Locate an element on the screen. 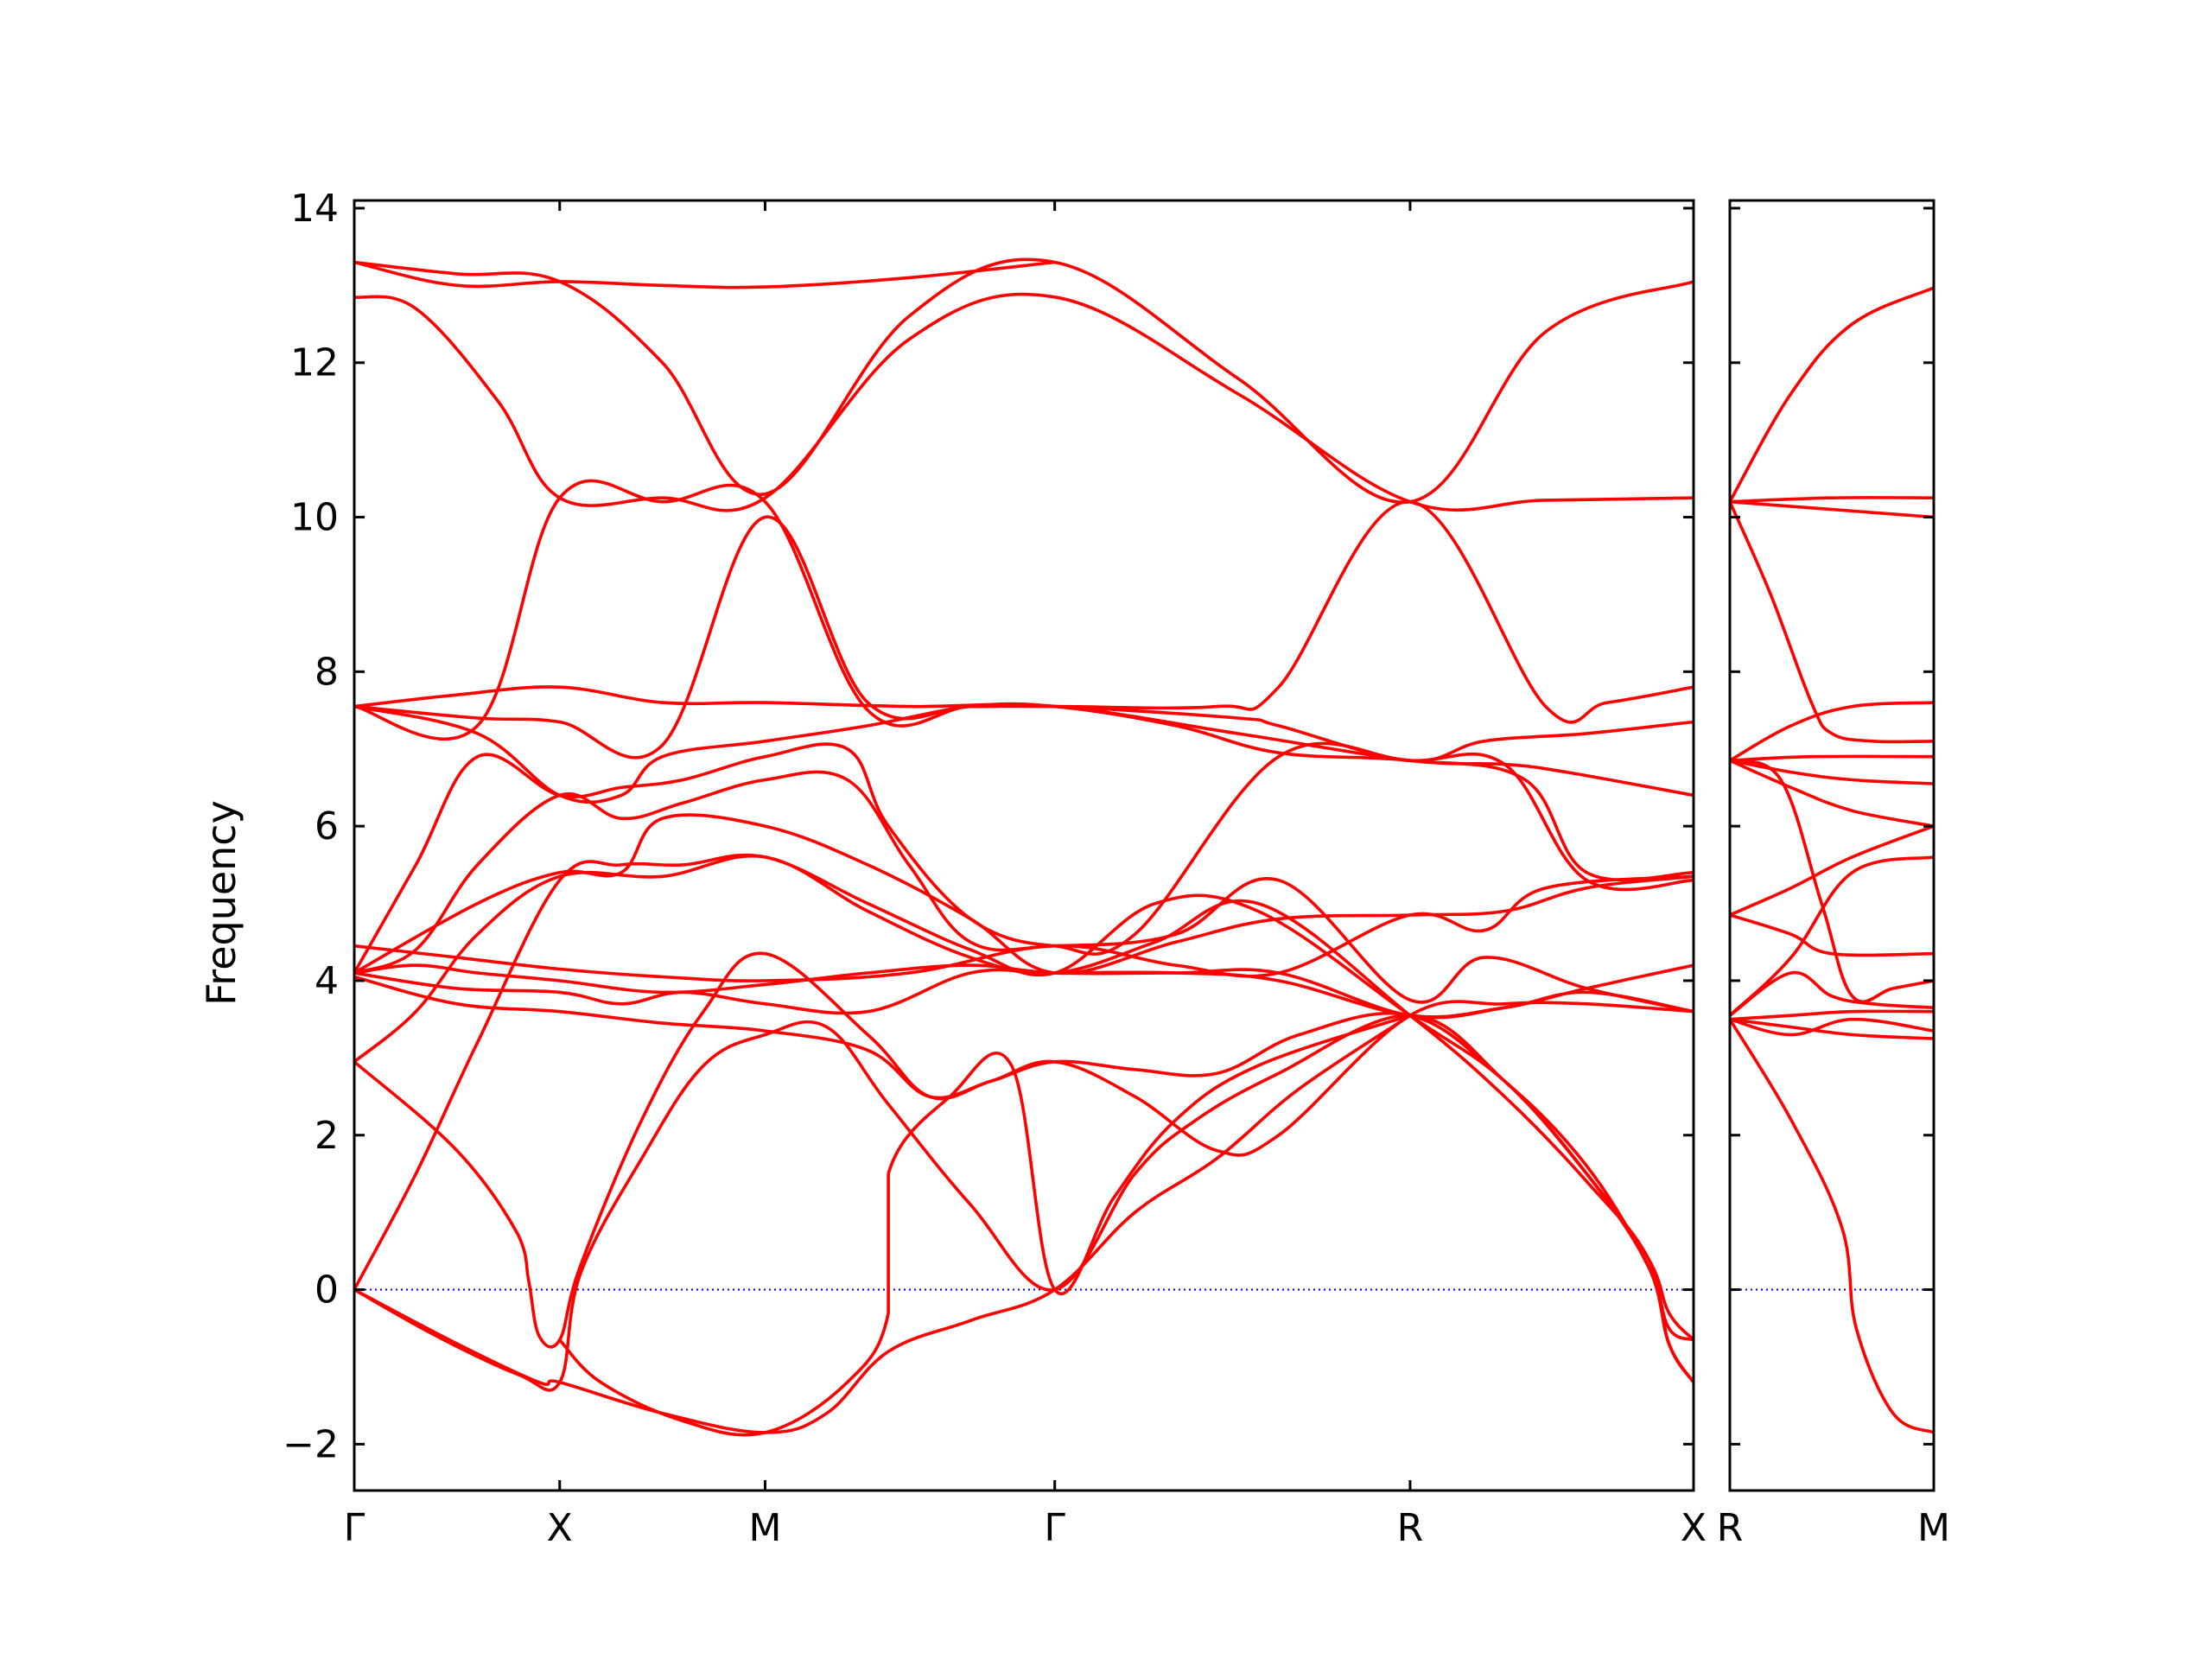  y-tick-label: 10 is located at coordinates (314, 518).